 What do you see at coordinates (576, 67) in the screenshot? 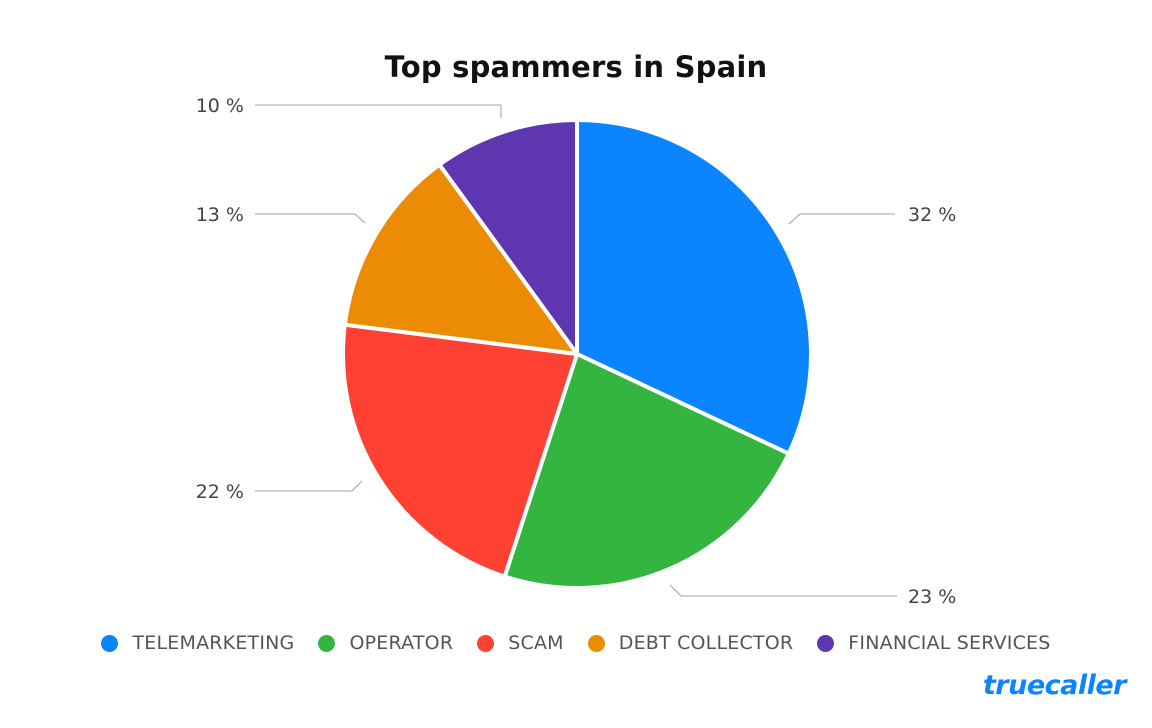
I see `chart-title: Top spammers in Spain` at bounding box center [576, 67].